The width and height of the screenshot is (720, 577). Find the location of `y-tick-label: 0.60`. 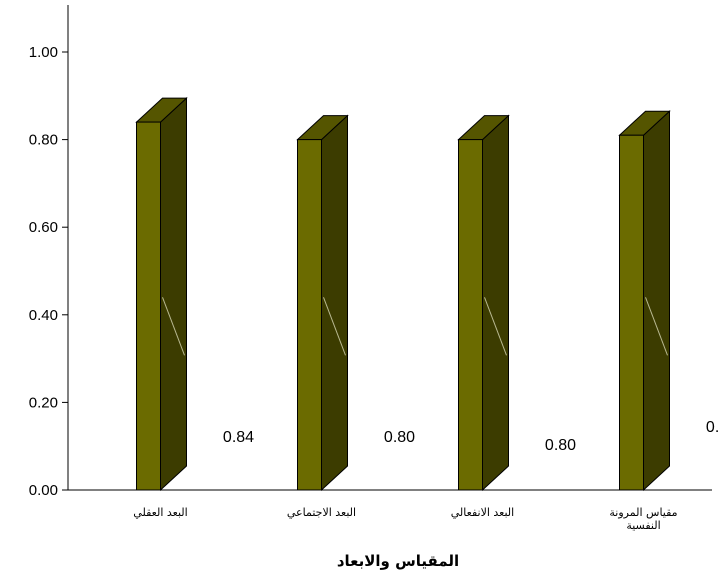

y-tick-label: 0.60 is located at coordinates (43, 227).